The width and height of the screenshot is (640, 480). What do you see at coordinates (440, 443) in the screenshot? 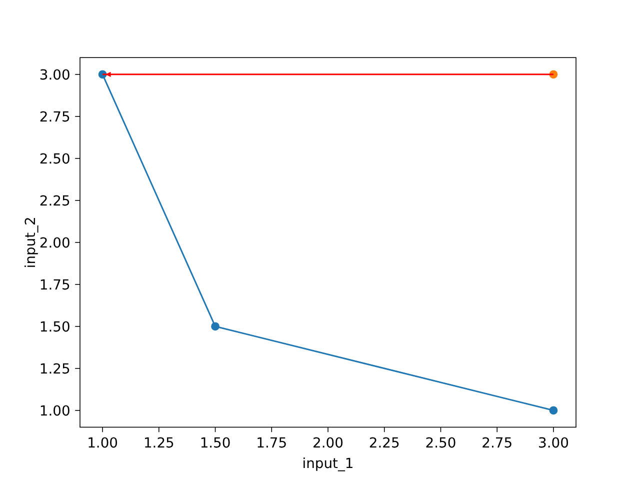
I see `x-tick-label: 2.50` at bounding box center [440, 443].